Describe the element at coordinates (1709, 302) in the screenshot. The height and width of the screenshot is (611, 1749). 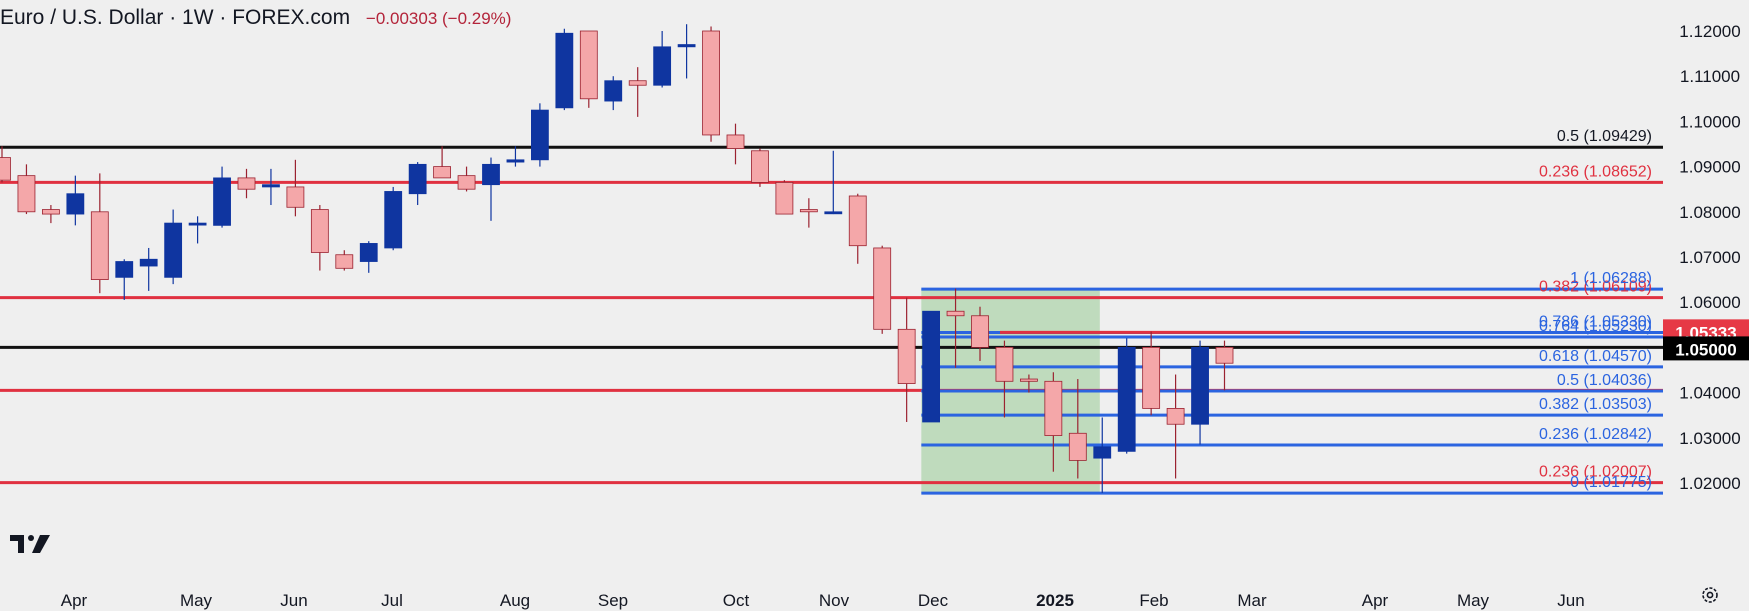
I see `price-tick-label: 1.06000` at that location.